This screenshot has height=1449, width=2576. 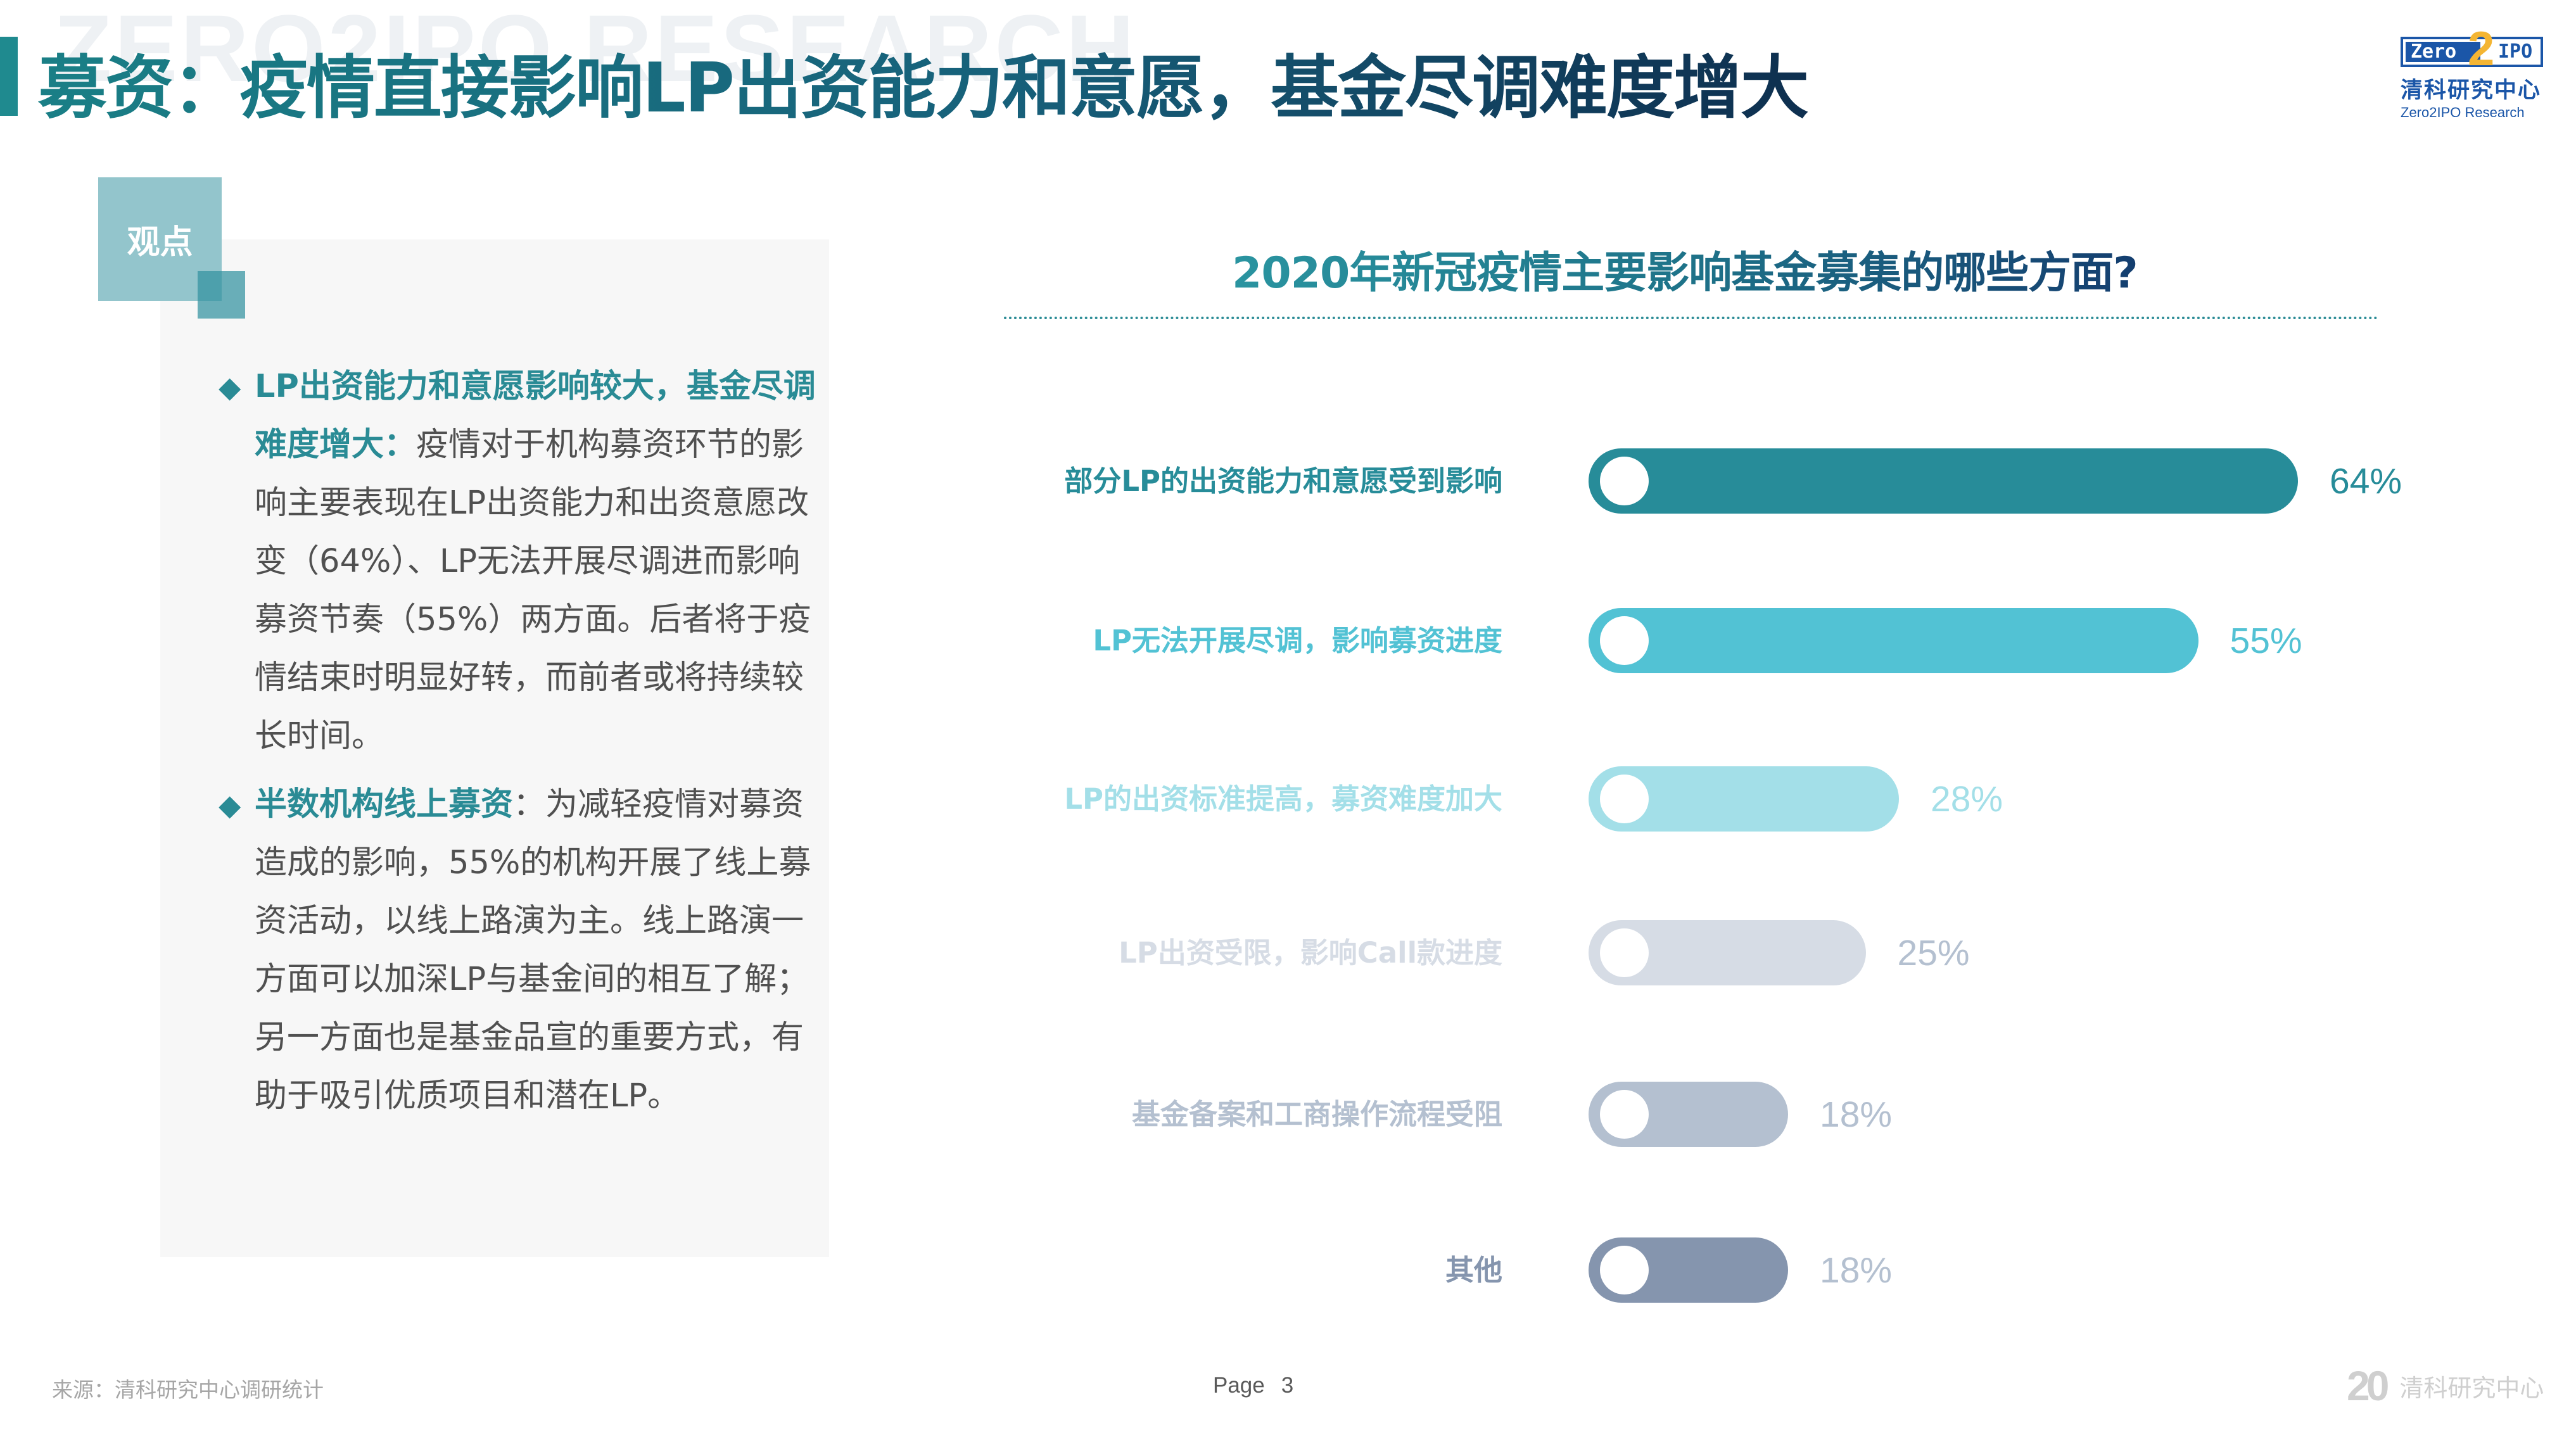 What do you see at coordinates (2368, 1385) in the screenshot?
I see `anniversary-20-icon: 20` at bounding box center [2368, 1385].